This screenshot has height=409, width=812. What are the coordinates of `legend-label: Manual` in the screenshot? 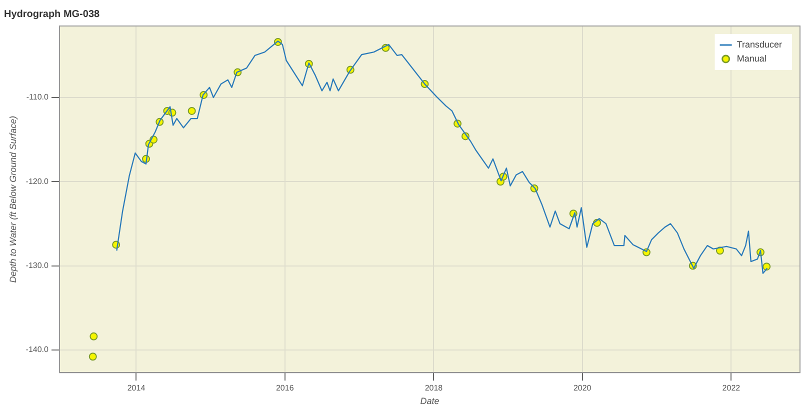 It's located at (751, 58).